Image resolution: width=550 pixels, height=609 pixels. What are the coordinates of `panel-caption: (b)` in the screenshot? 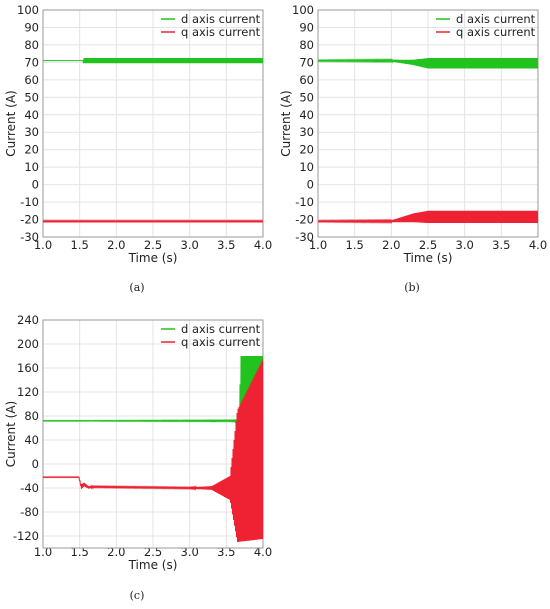 It's located at (412, 287).